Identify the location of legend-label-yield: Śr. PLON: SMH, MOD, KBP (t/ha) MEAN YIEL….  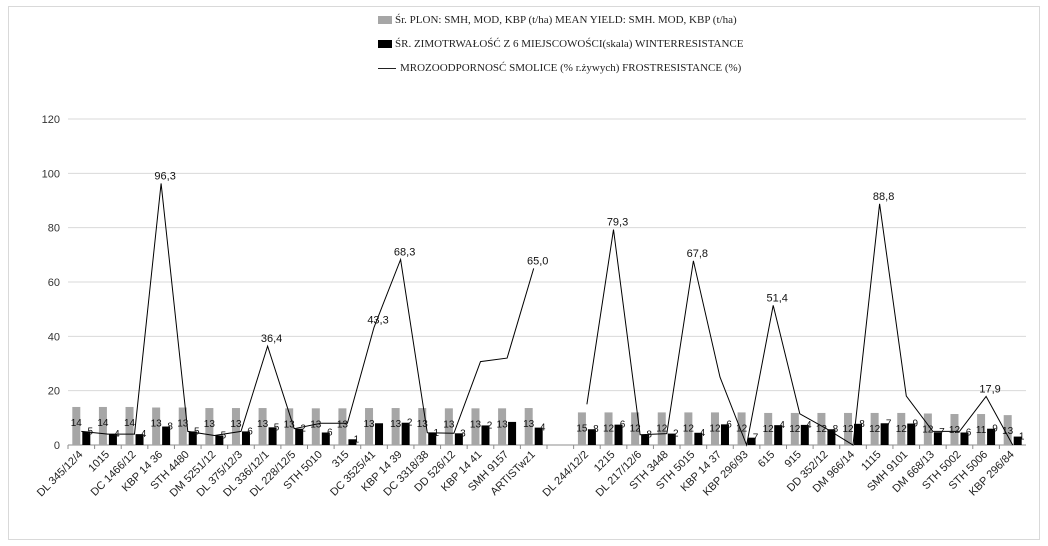
(566, 20).